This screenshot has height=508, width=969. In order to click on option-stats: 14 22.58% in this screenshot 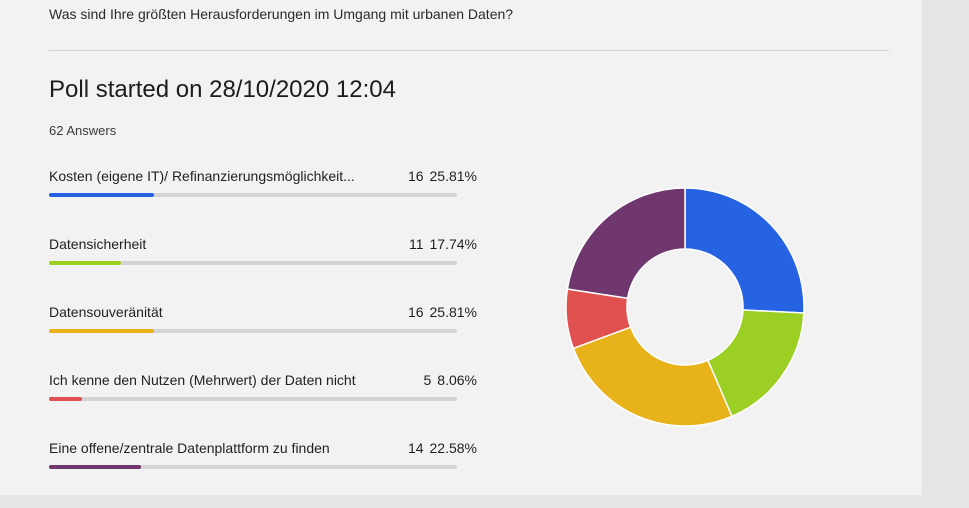, I will do `click(442, 448)`.